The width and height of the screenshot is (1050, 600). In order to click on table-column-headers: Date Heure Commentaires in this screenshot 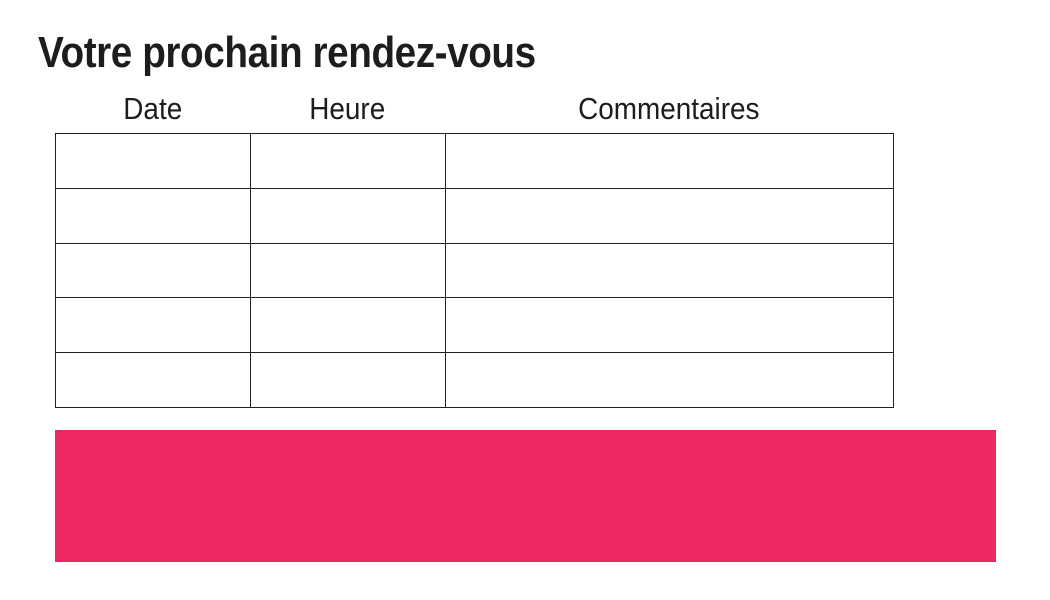, I will do `click(474, 109)`.